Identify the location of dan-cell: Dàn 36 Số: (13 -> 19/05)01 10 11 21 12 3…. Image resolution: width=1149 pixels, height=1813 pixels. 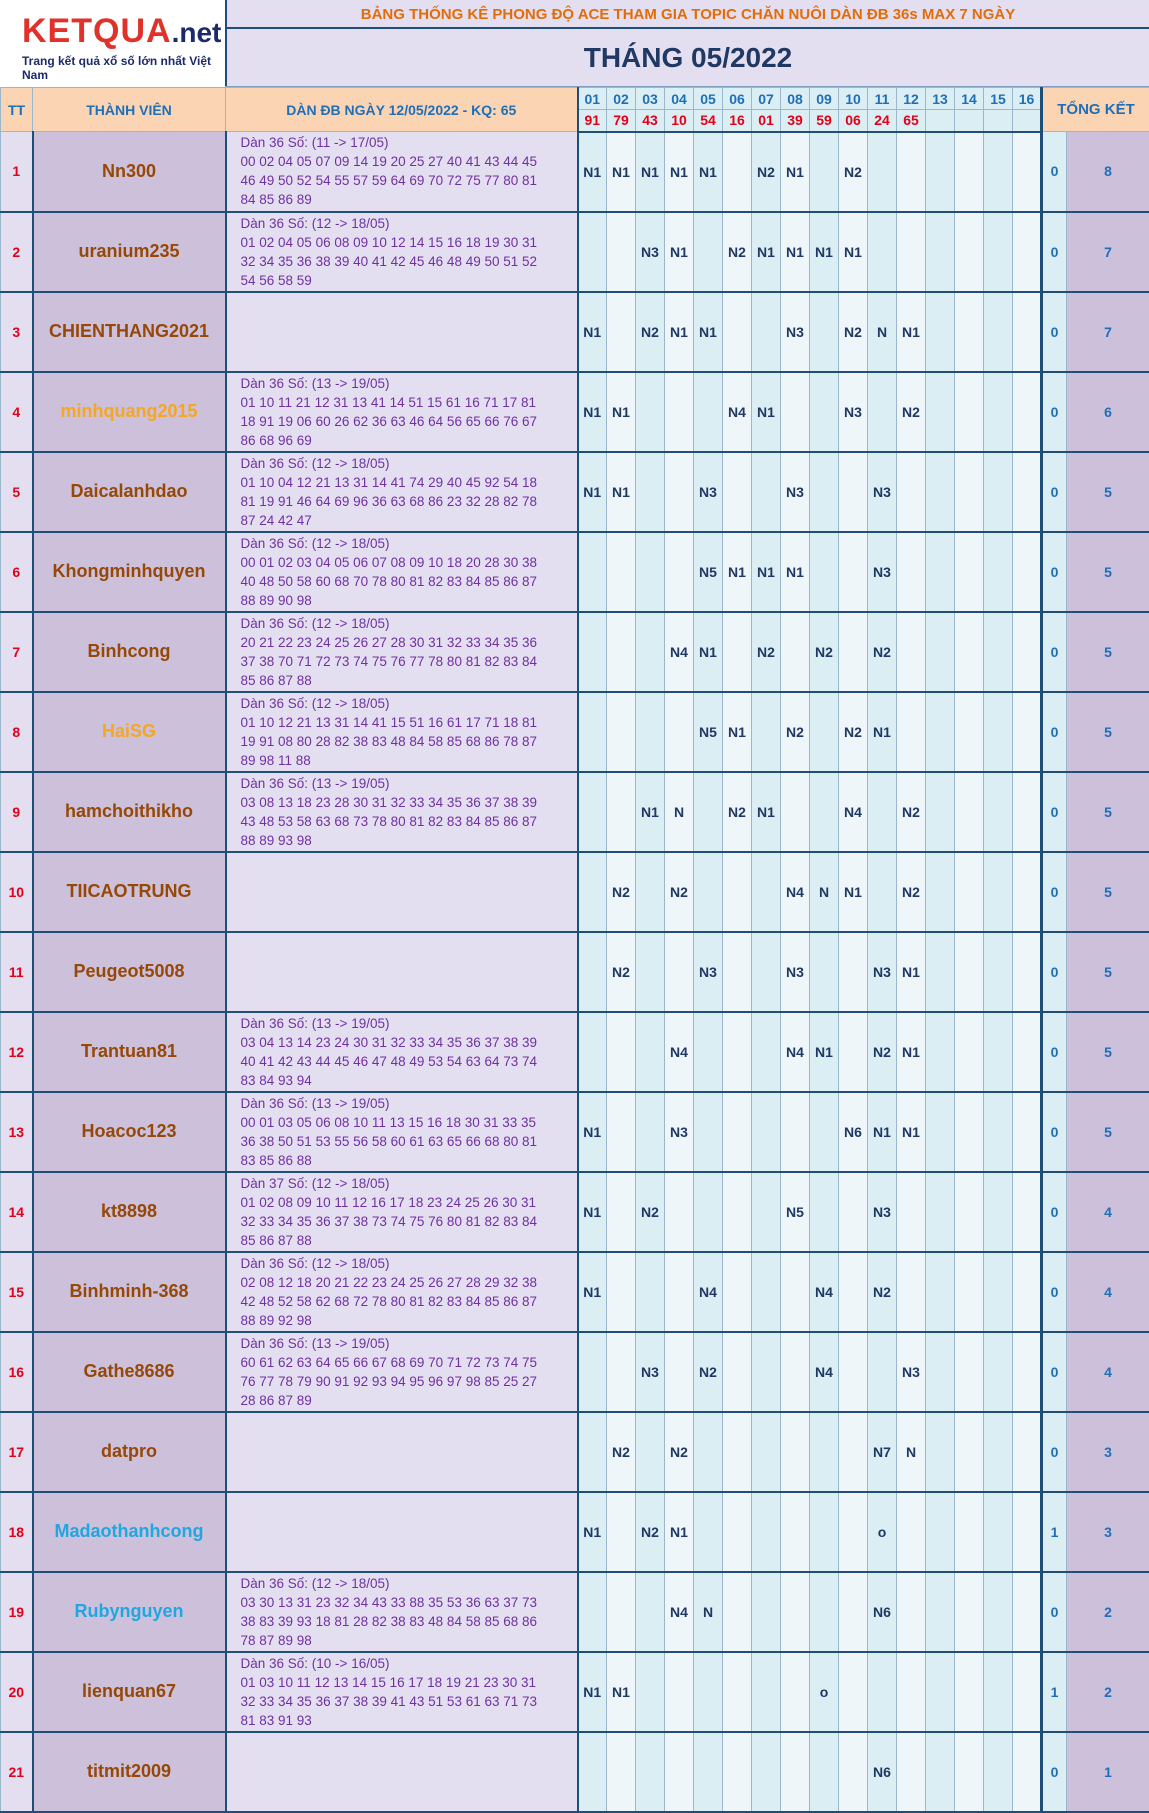
(402, 412).